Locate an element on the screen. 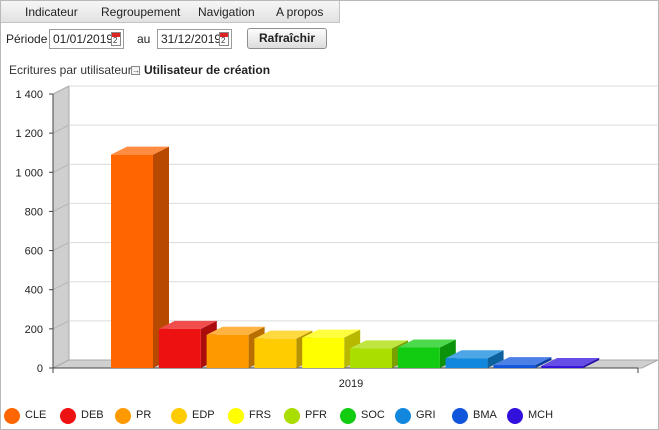 This screenshot has height=430, width=659. y-tick-label: 1 000 is located at coordinates (29, 173).